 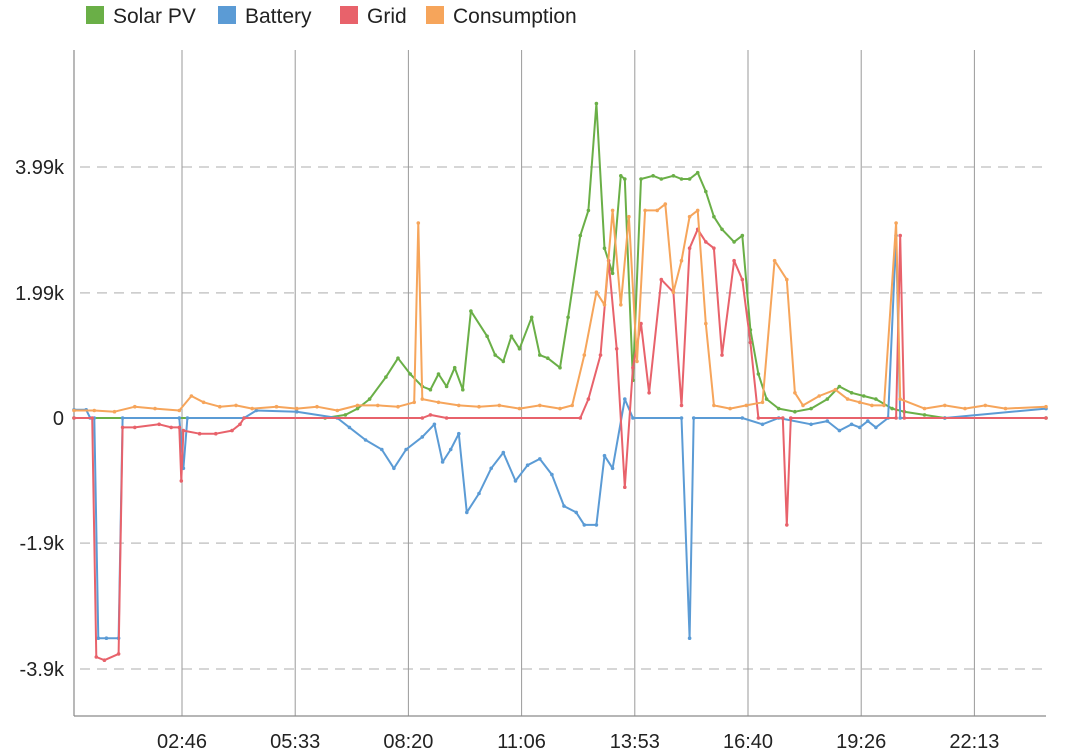 I want to click on x-tick-label: 02:46, so click(x=182, y=742).